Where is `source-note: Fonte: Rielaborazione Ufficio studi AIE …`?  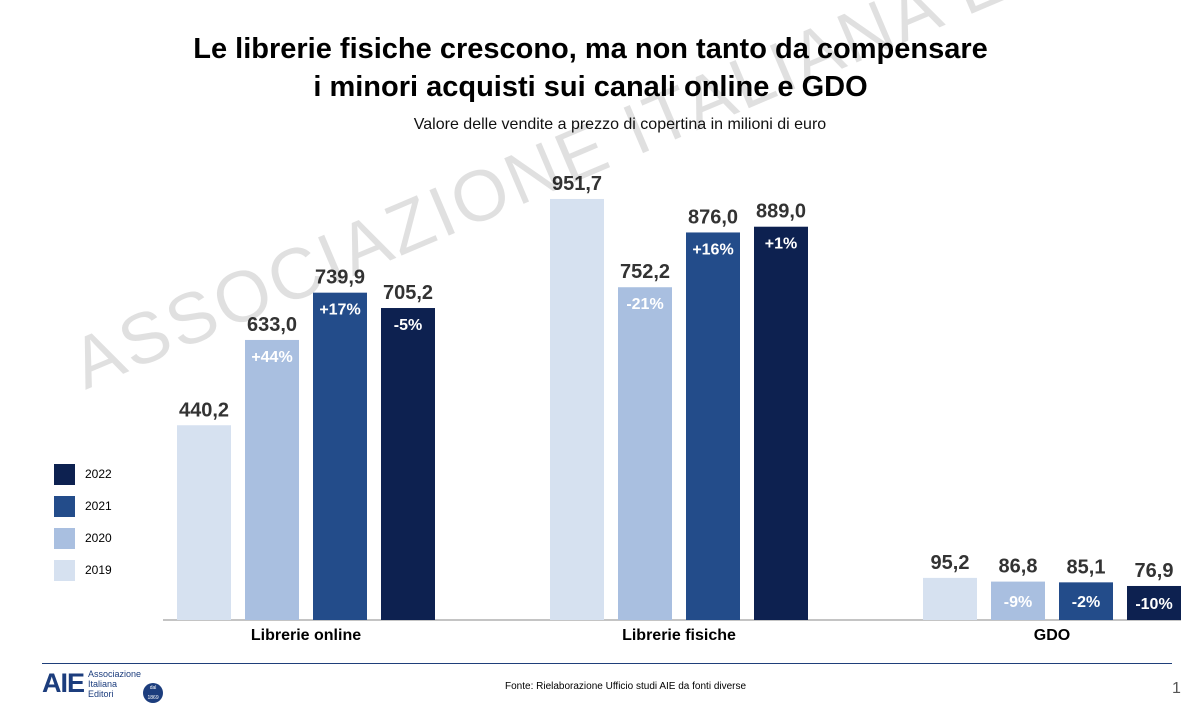 source-note: Fonte: Rielaborazione Ufficio studi AIE … is located at coordinates (626, 686).